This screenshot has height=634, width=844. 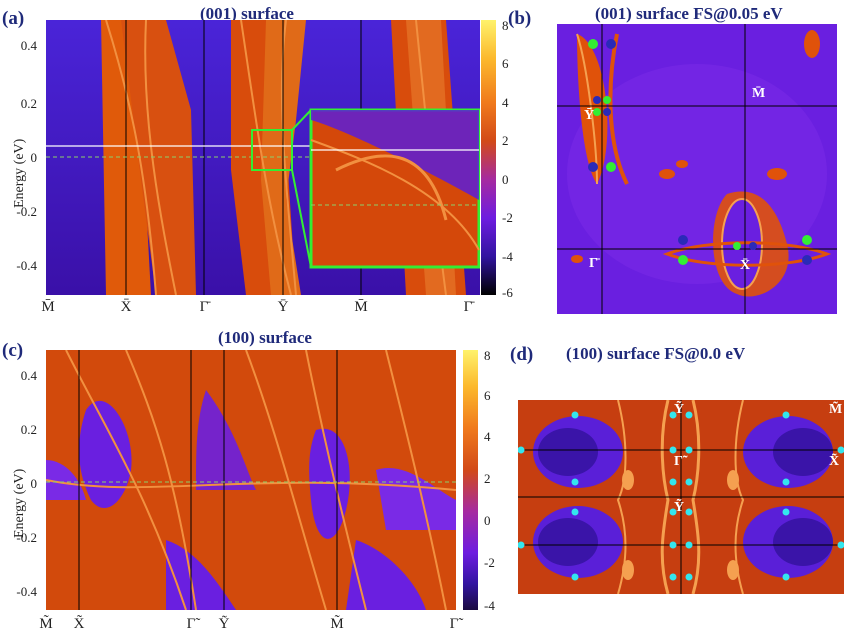 What do you see at coordinates (34, 157) in the screenshot?
I see `panel-a-ytick: 0` at bounding box center [34, 157].